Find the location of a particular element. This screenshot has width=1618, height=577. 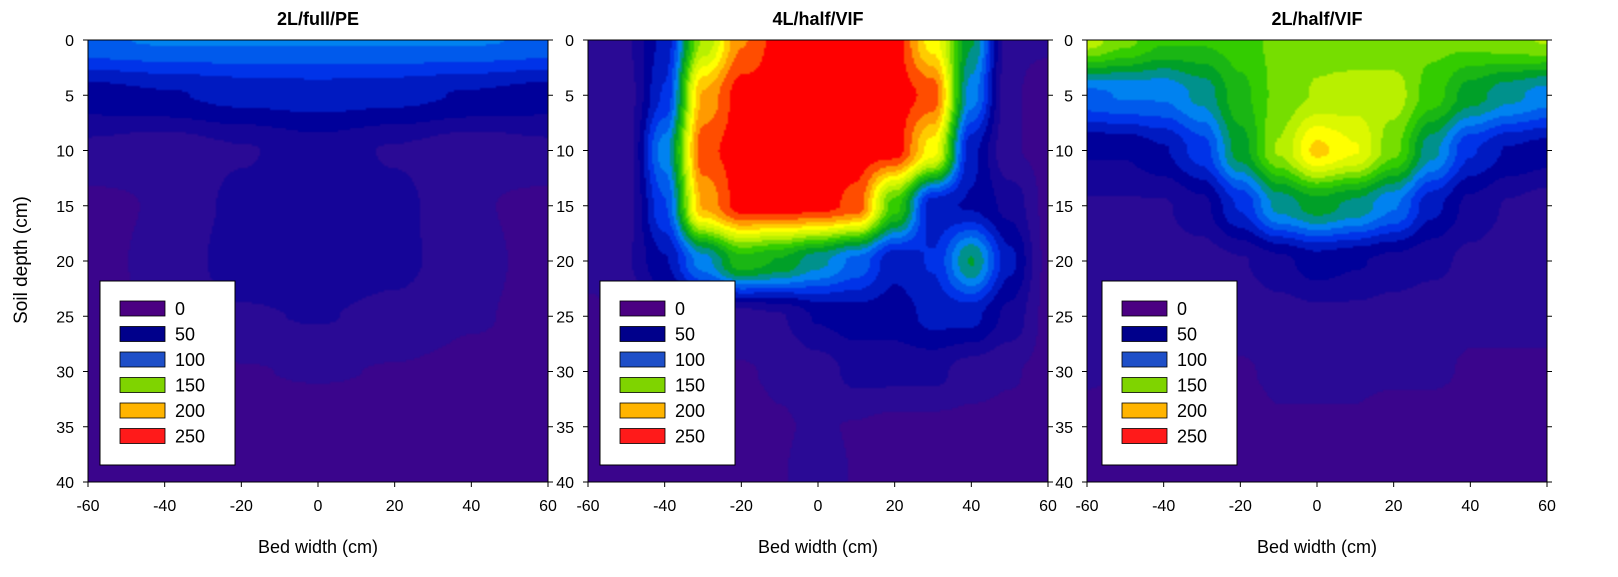

y-axis-label: Soil depth (cm) is located at coordinates (21, 260).